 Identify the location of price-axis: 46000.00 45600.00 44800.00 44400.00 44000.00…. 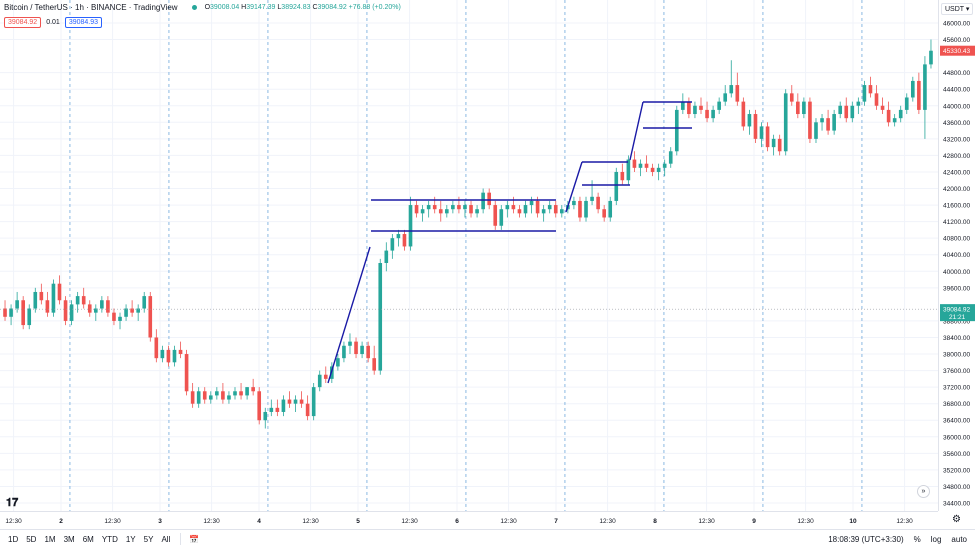
(956, 255).